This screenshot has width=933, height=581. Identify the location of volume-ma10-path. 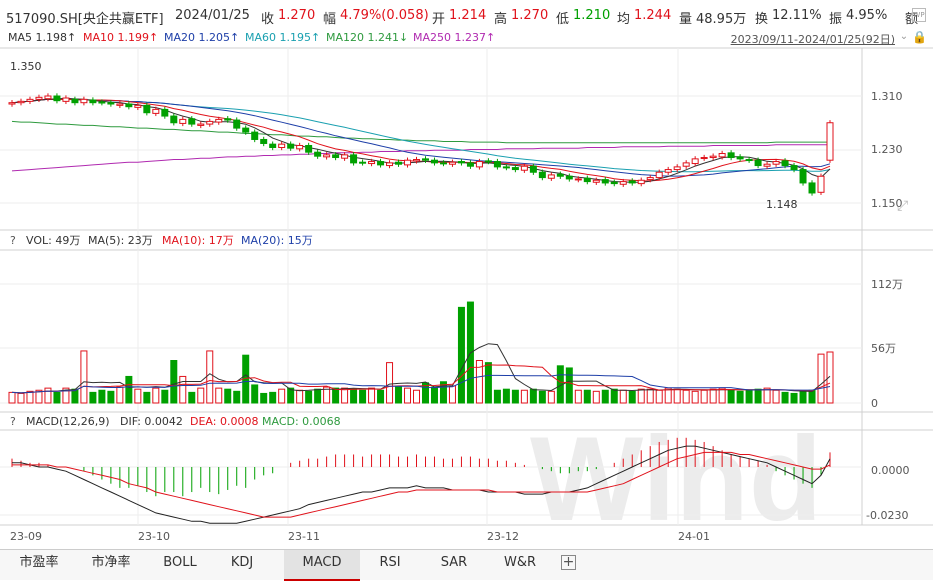
(421, 379).